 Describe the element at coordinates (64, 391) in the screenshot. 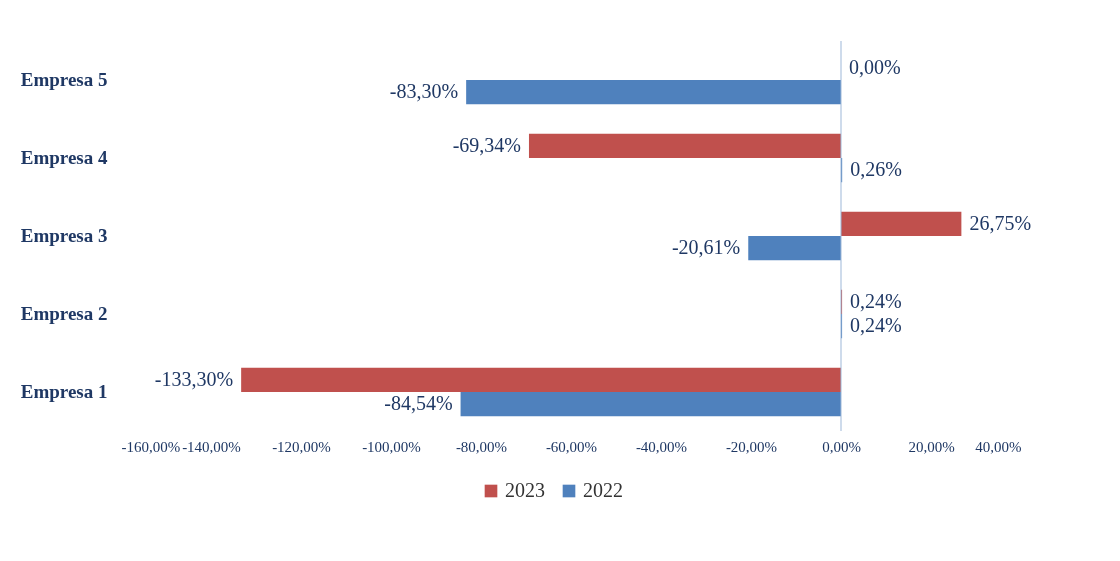

I see `y-tick-label: Empresa 1` at that location.